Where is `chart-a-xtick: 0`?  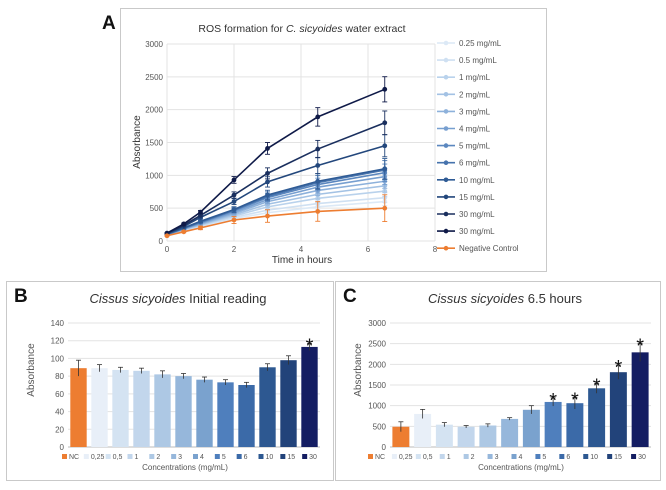
chart-a-xtick: 0 is located at coordinates (167, 249).